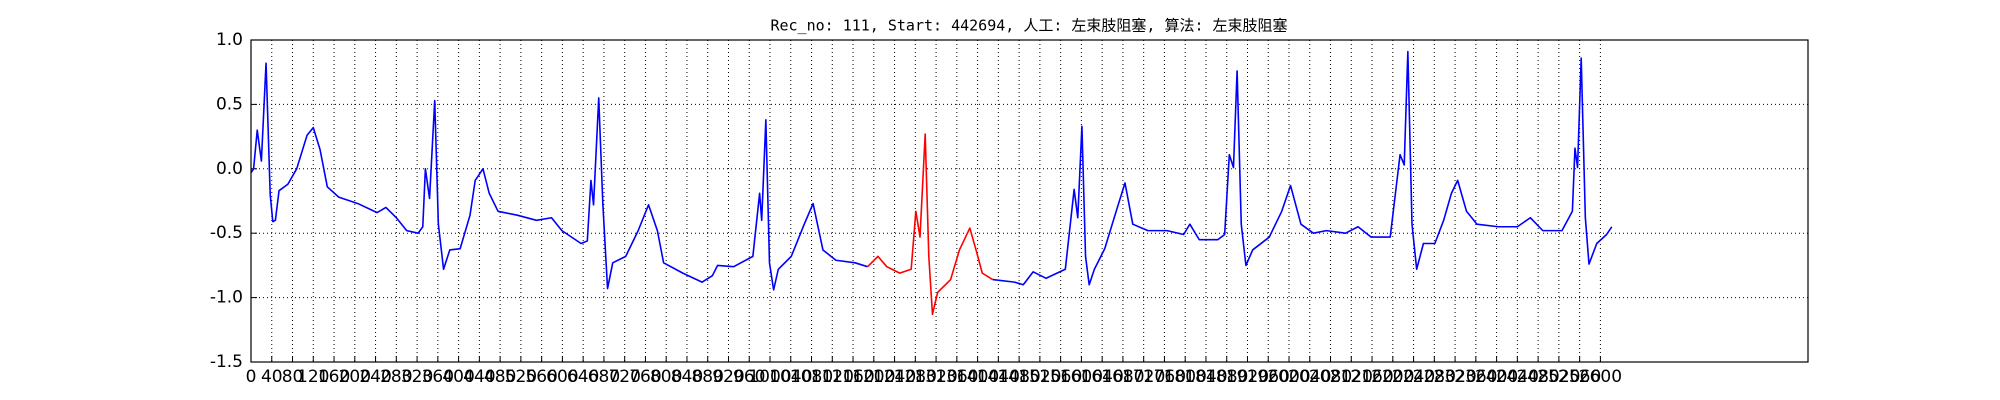 This screenshot has height=400, width=2000. Describe the element at coordinates (355, 377) in the screenshot. I see `x-tick-label: 200` at that location.